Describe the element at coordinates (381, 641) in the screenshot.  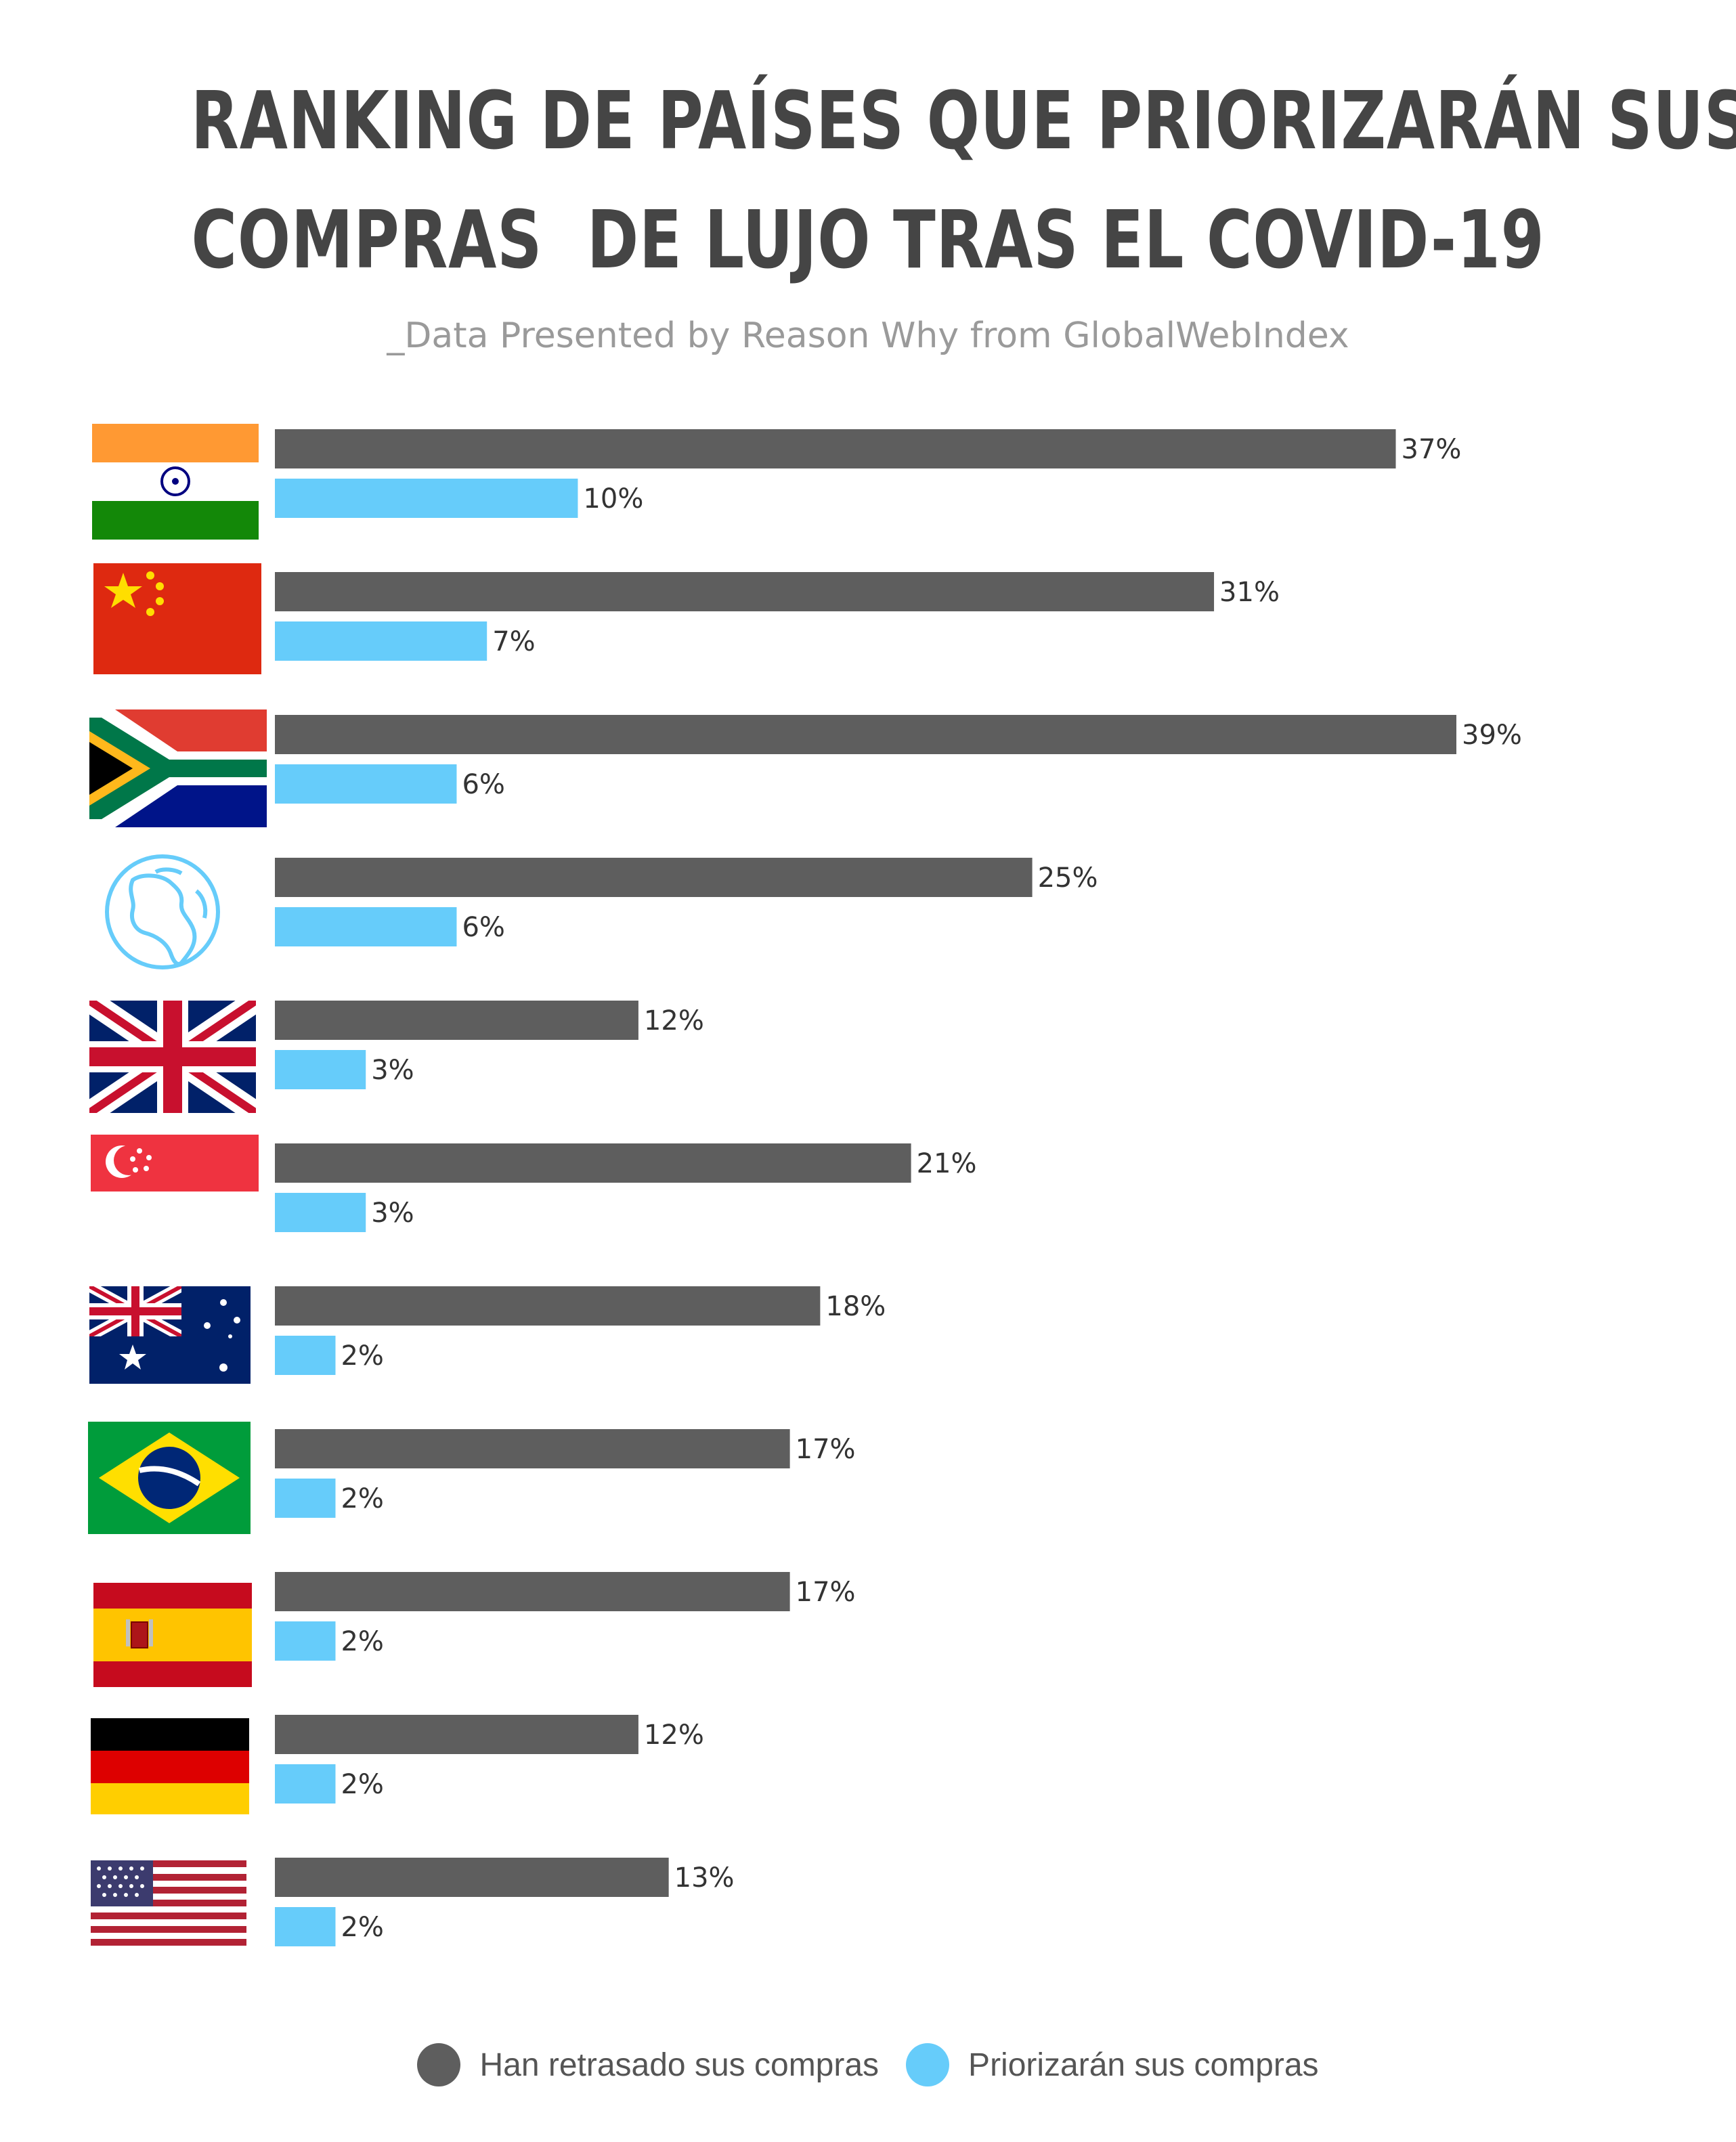
I see `bar-prioritize-china` at that location.